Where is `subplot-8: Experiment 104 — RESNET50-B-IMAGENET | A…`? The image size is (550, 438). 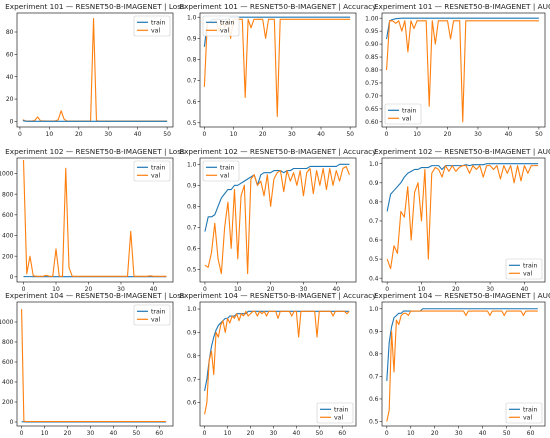
subplot-8: Experiment 104 — RESNET50-B-IMAGENET | A… is located at coordinates (279, 364).